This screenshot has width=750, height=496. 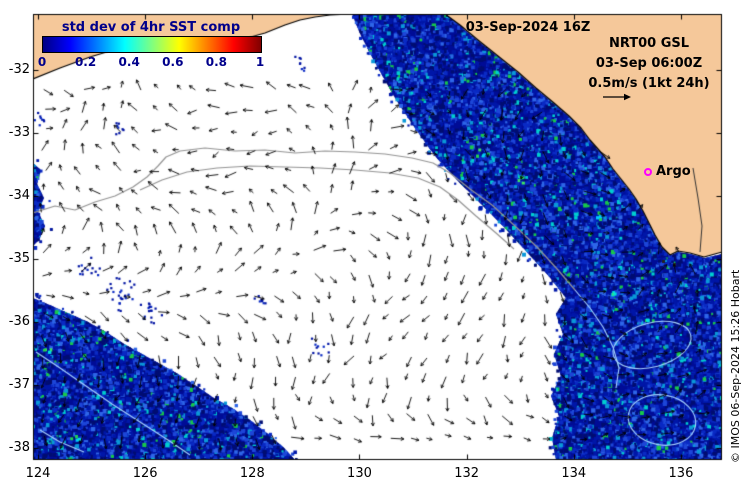 I want to click on x-tick-label: 124, so click(x=38, y=473).